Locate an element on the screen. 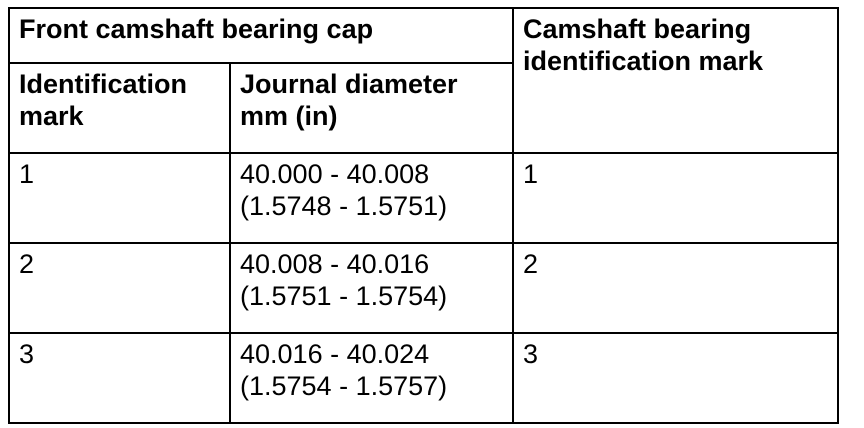  front-cap-group-header: Front camshaft bearing cap is located at coordinates (261, 35).